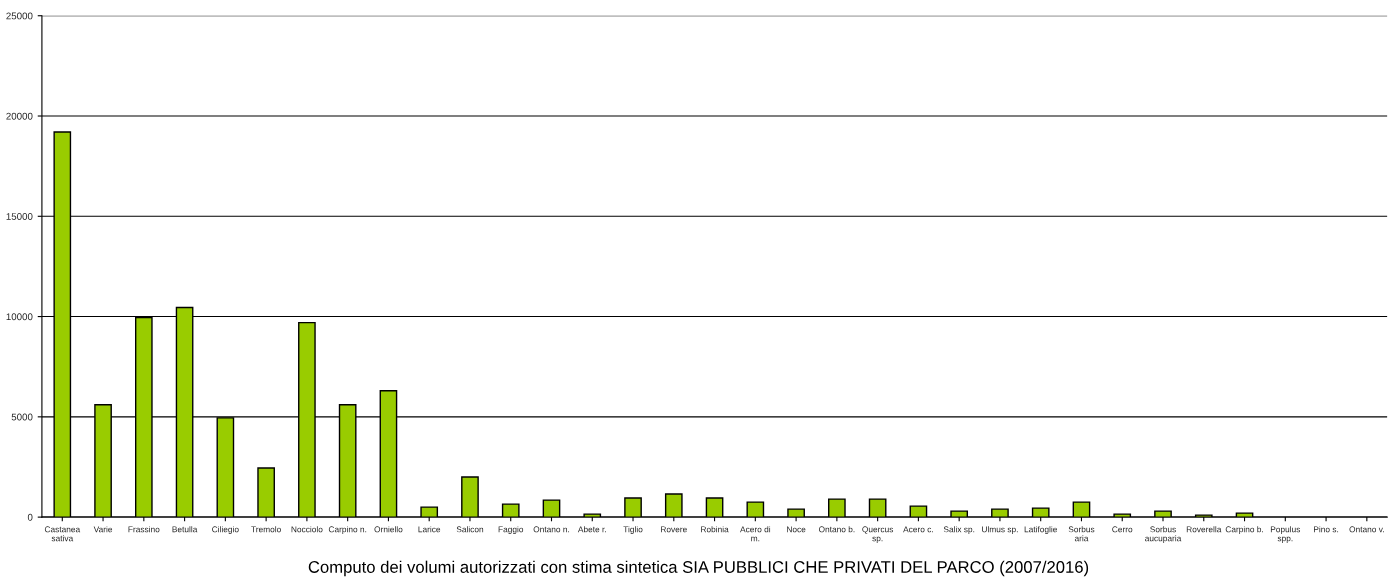  Describe the element at coordinates (836, 529) in the screenshot. I see `x-tick-label: Ontano b.` at that location.